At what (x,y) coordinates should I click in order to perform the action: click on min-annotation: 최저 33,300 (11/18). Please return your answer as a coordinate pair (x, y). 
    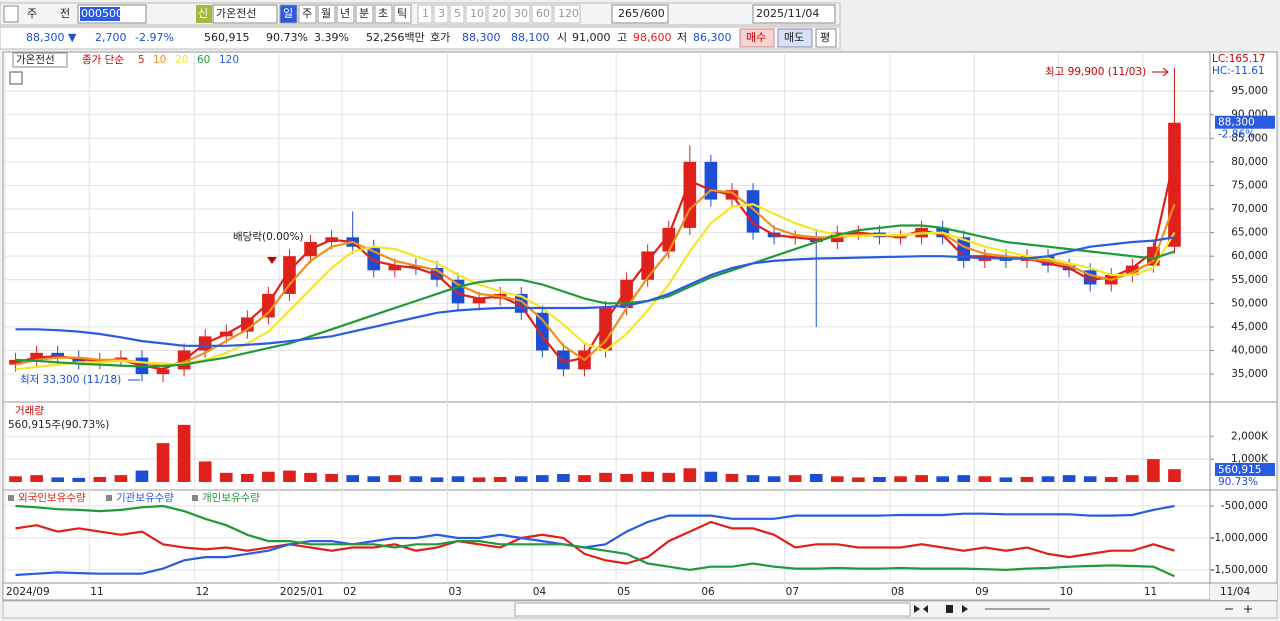
    Looking at the image, I should click on (70, 380).